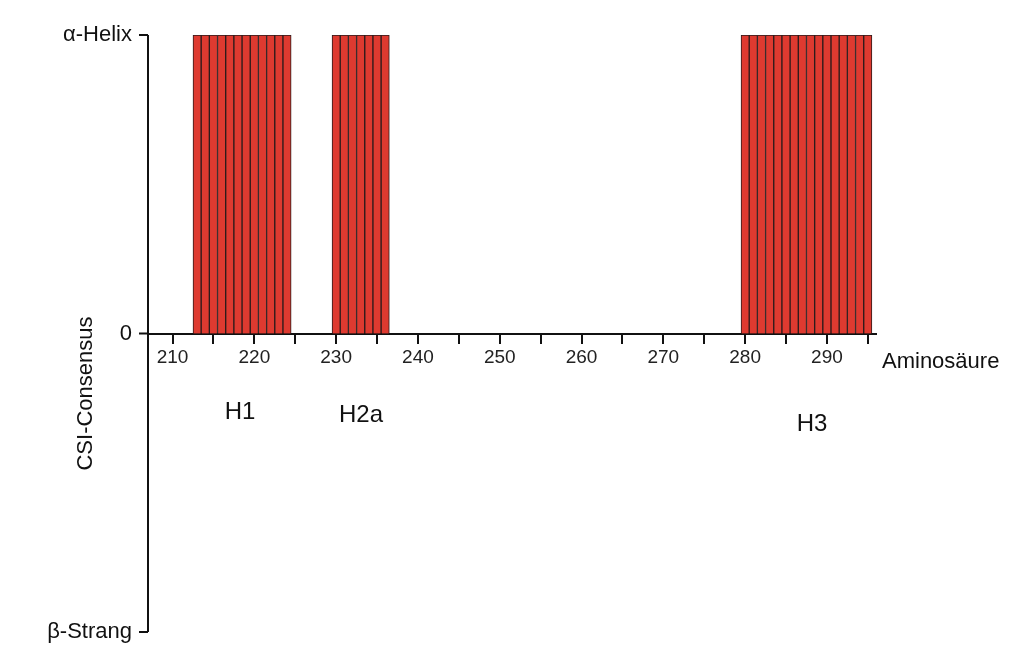 Image resolution: width=1026 pixels, height=646 pixels. Describe the element at coordinates (581, 357) in the screenshot. I see `x-tick-label: 260` at that location.